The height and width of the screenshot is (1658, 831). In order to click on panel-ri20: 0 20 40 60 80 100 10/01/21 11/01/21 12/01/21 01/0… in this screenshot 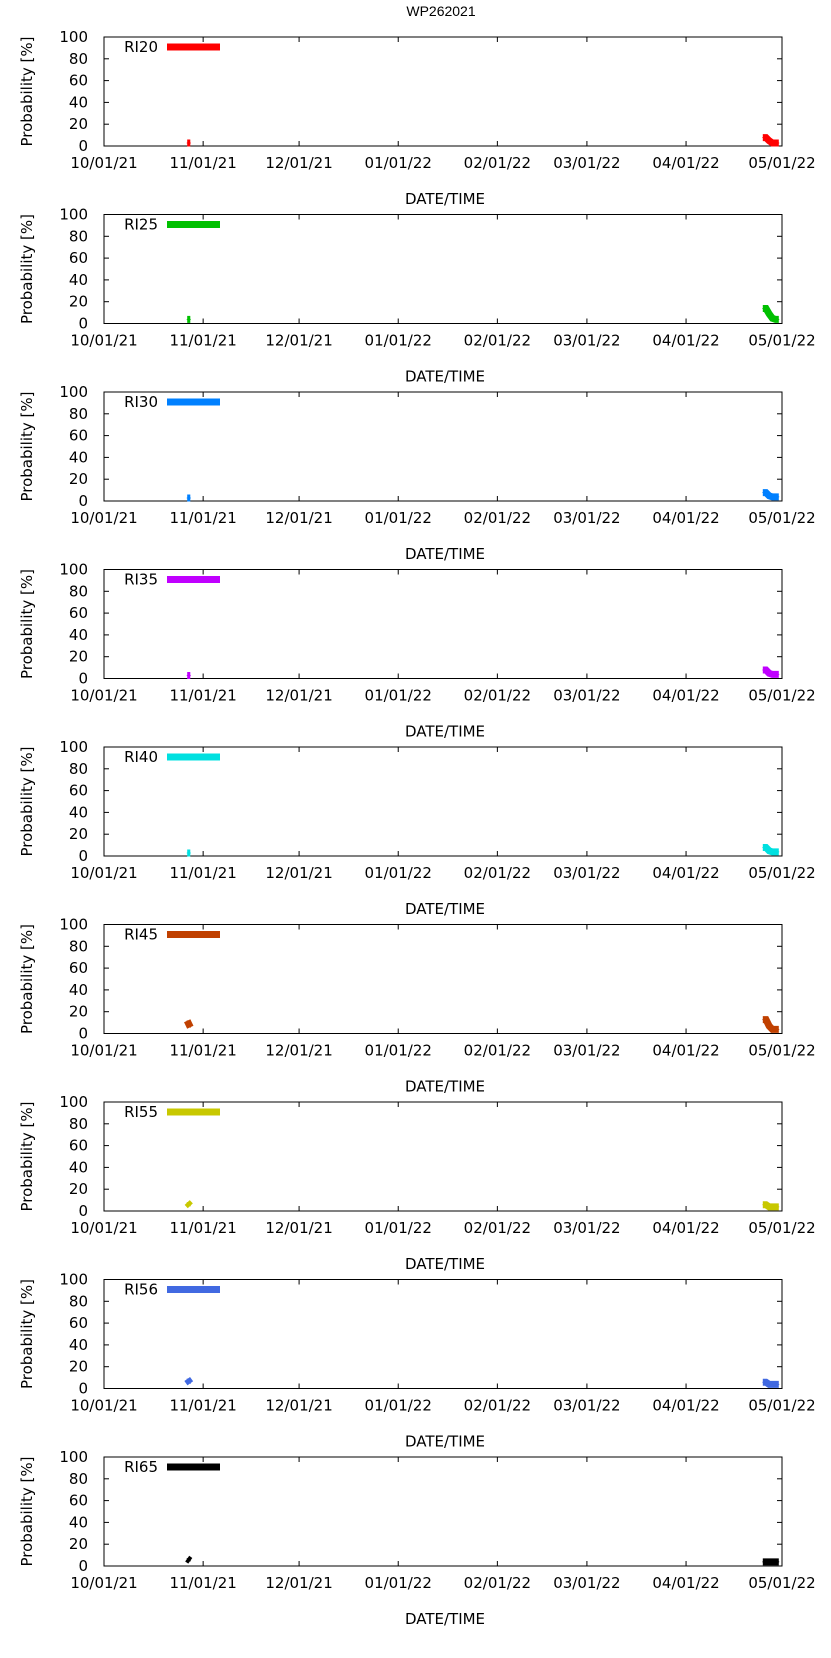, I will do `click(417, 118)`.